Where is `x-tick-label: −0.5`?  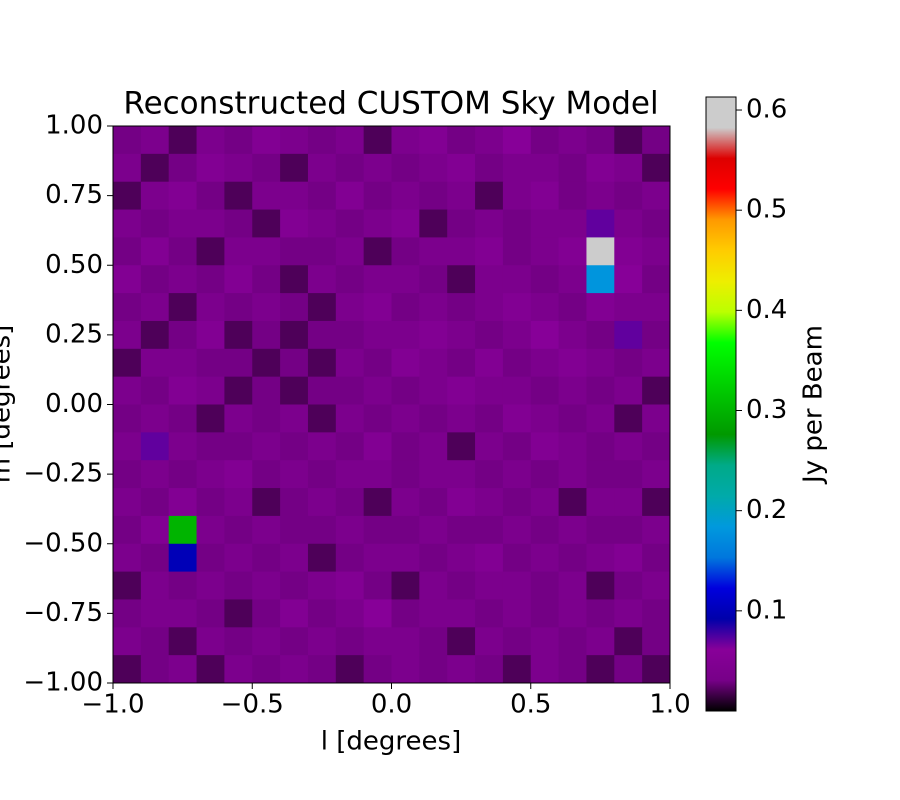 x-tick-label: −0.5 is located at coordinates (252, 705).